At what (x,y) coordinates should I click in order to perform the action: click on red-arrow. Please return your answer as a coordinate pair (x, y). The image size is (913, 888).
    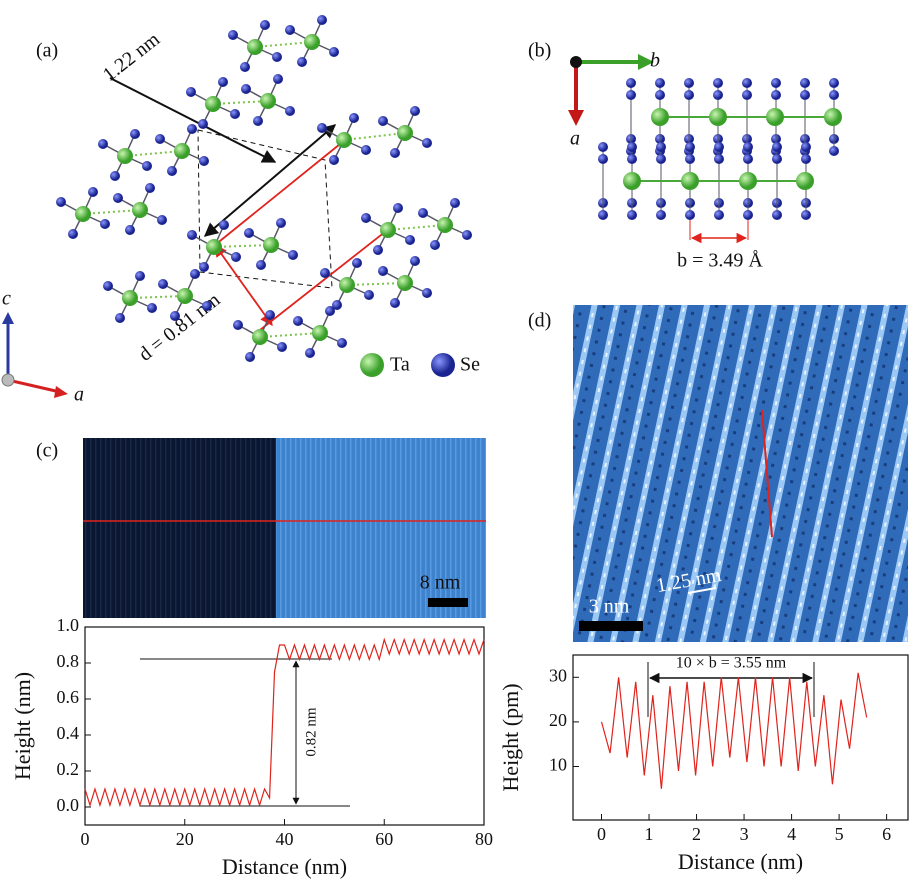
    Looking at the image, I should click on (243, 285).